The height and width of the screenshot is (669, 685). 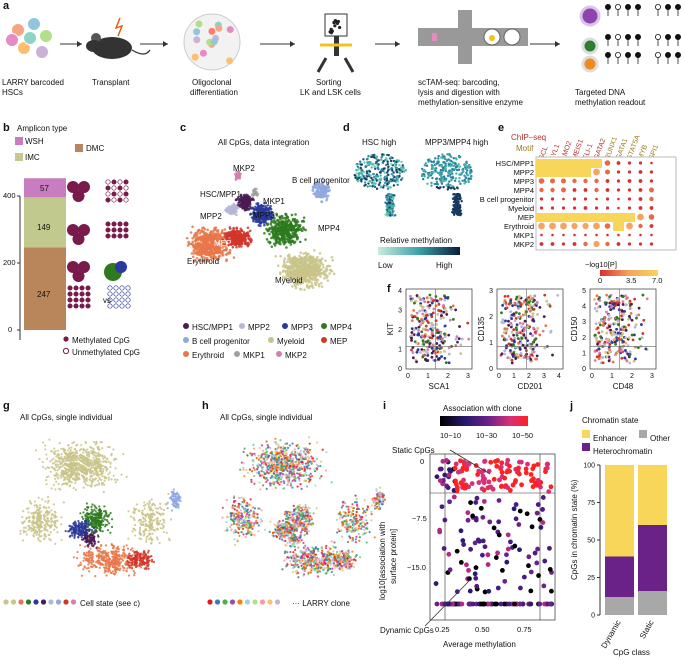 I want to click on e-row-label: Myeloid, so click(x=521, y=208).